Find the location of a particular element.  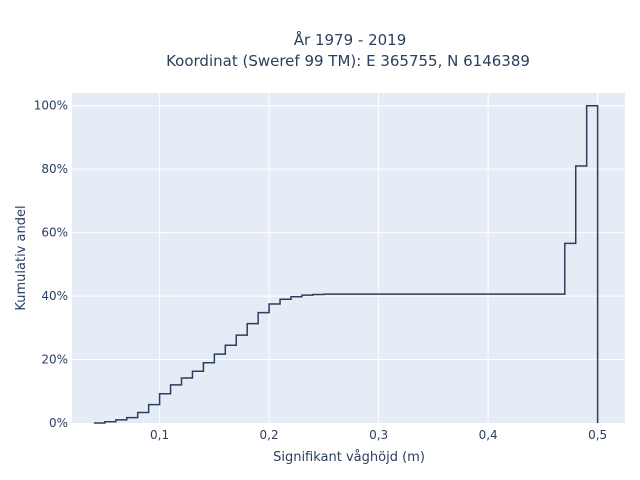

x-tick-label: 0,3 is located at coordinates (378, 435).